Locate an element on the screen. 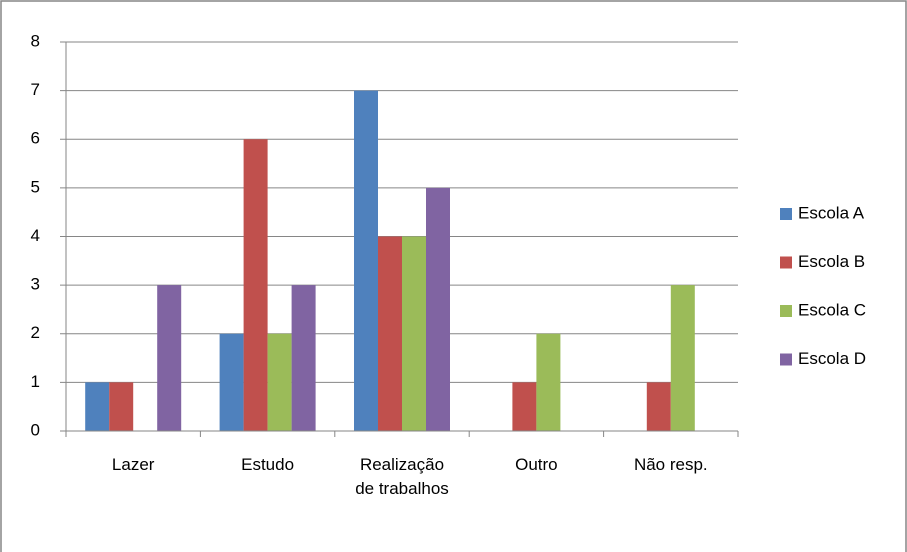 Image resolution: width=907 pixels, height=552 pixels. y-tick-label: 5 is located at coordinates (35, 186).